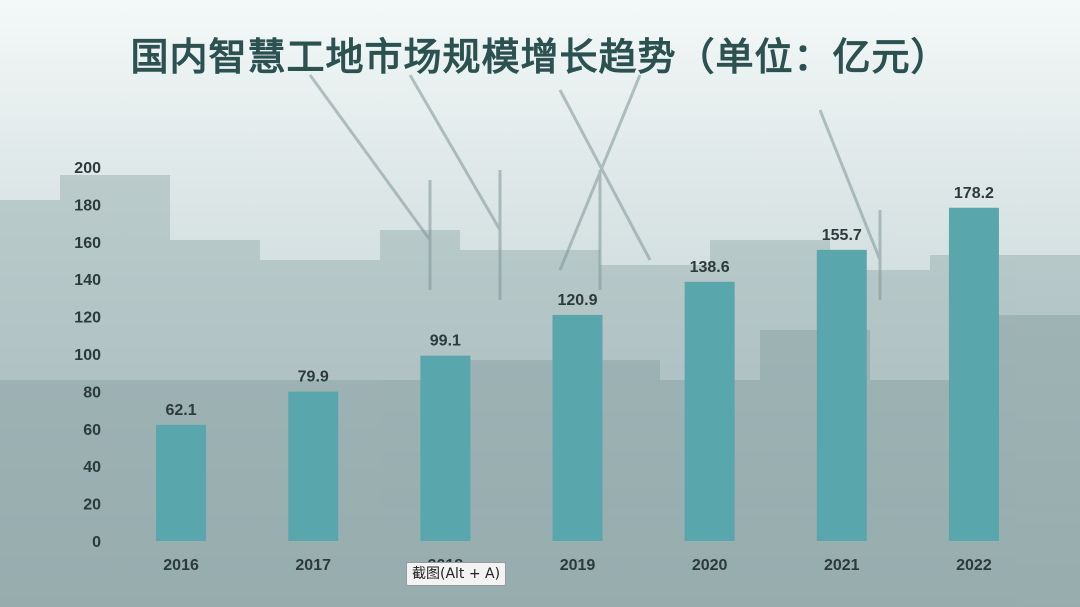  What do you see at coordinates (445, 341) in the screenshot?
I see `data-label-2018: 99.1` at bounding box center [445, 341].